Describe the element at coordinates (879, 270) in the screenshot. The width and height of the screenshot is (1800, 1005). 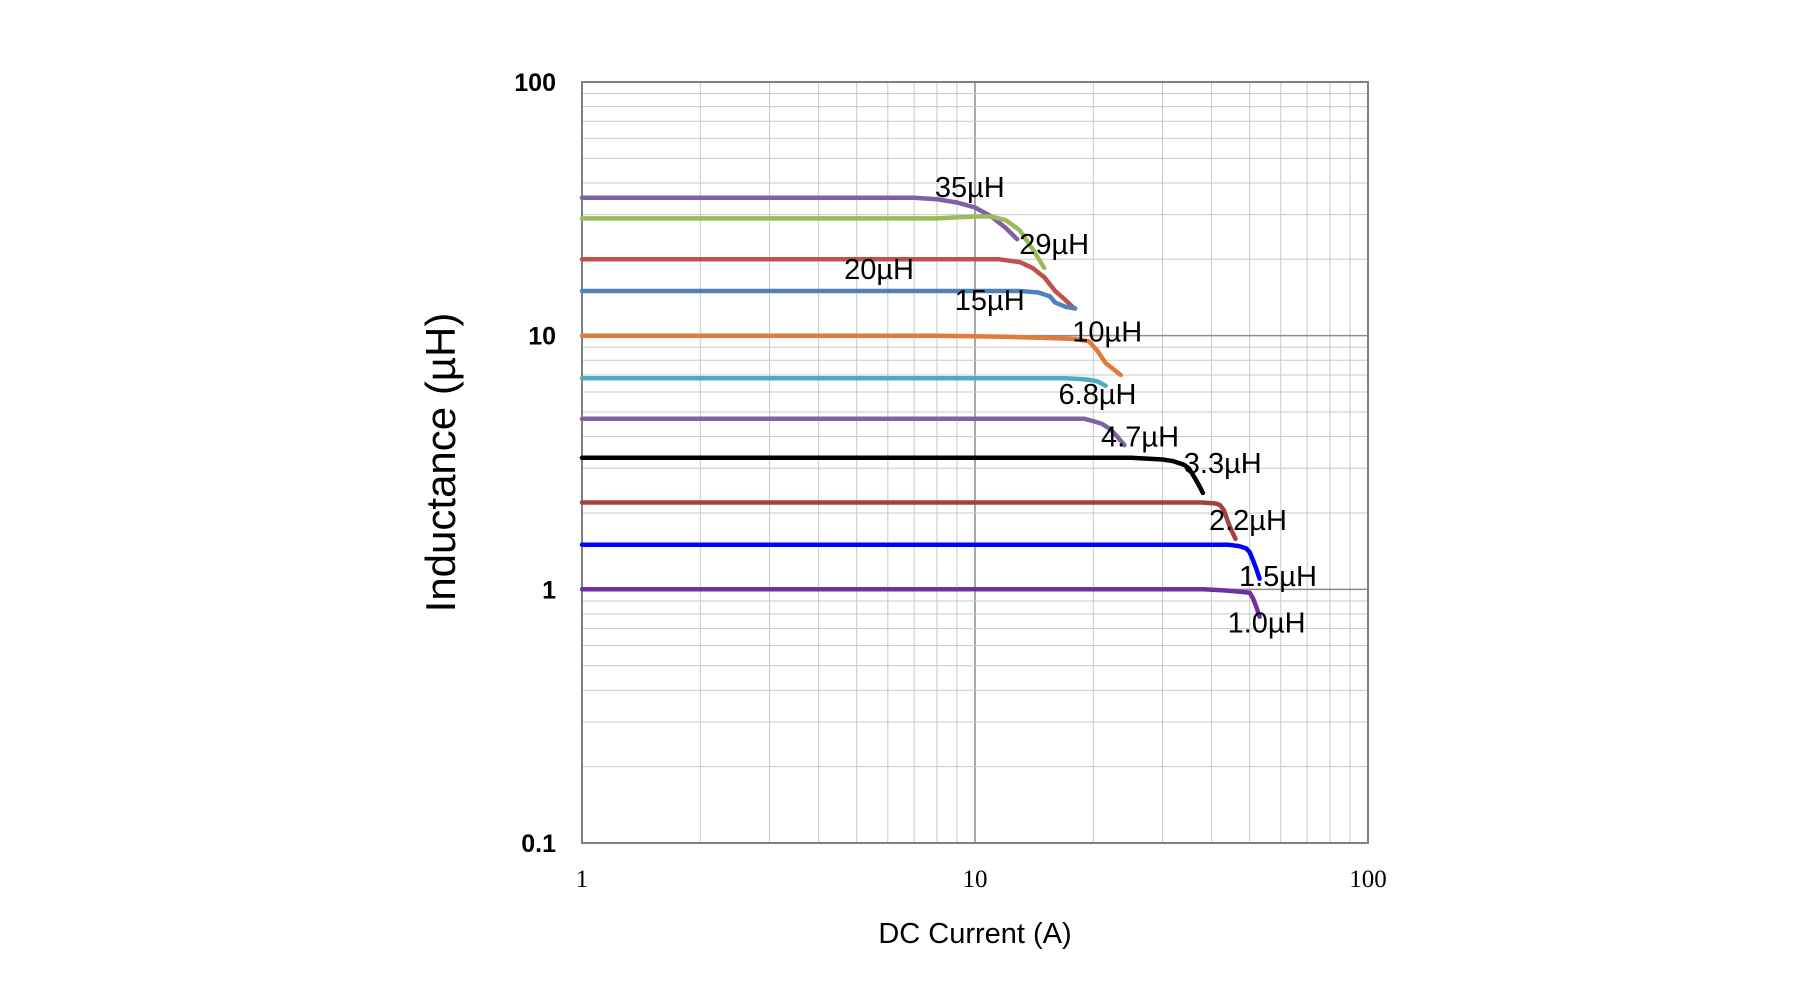
I see `series-label: 20µH` at that location.